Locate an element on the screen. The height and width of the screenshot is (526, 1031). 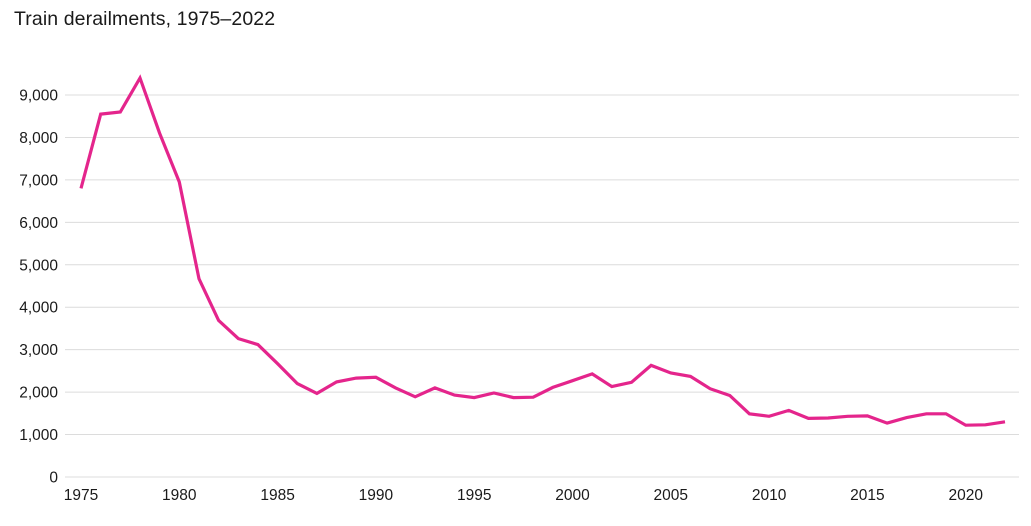
x-tick-label: 1975 is located at coordinates (81, 495).